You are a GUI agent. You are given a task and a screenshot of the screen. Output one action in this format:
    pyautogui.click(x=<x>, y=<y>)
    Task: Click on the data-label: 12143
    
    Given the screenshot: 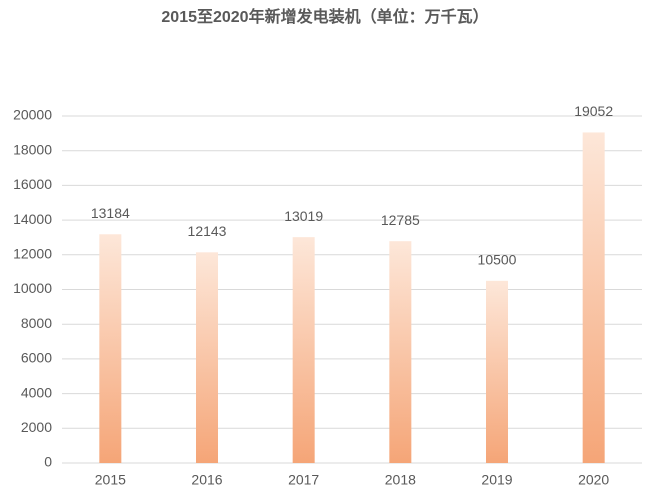 What is the action you would take?
    pyautogui.click(x=207, y=231)
    